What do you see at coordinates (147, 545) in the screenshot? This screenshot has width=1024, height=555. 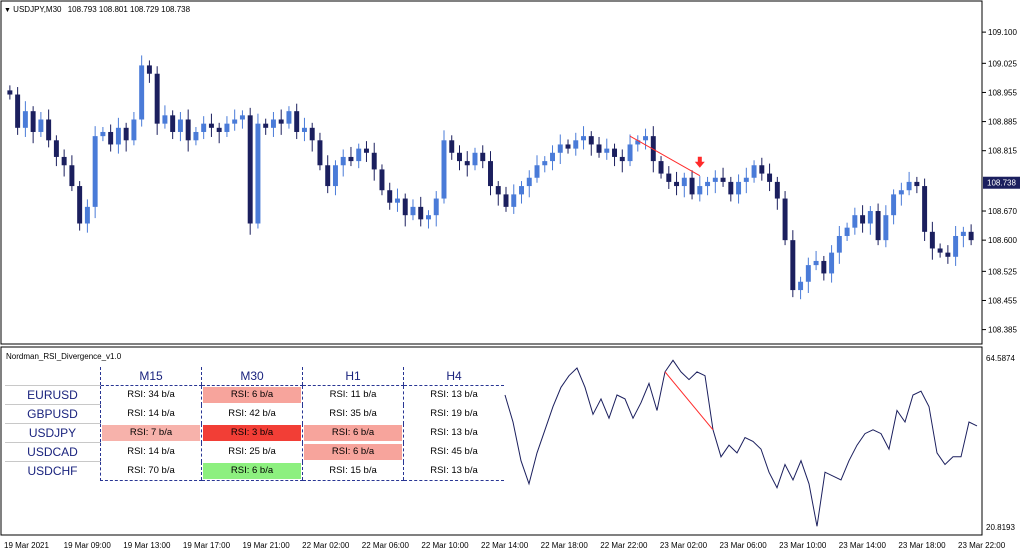 I see `time-tick-label: 19 Mar 13:00` at bounding box center [147, 545].